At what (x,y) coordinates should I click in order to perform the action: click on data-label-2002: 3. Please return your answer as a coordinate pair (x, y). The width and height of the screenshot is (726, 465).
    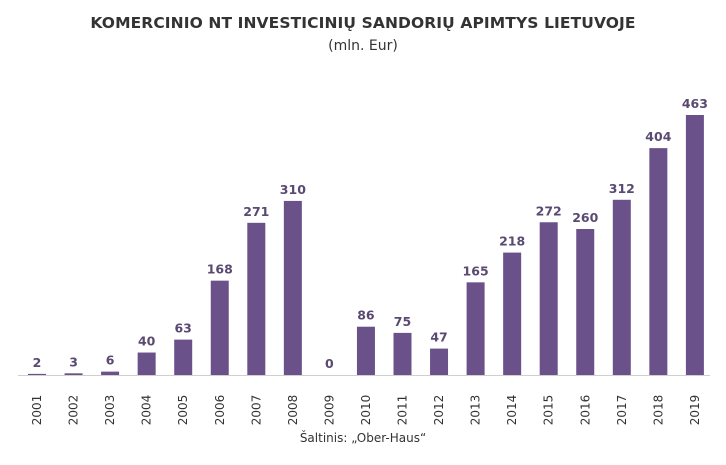
    Looking at the image, I should click on (73, 361).